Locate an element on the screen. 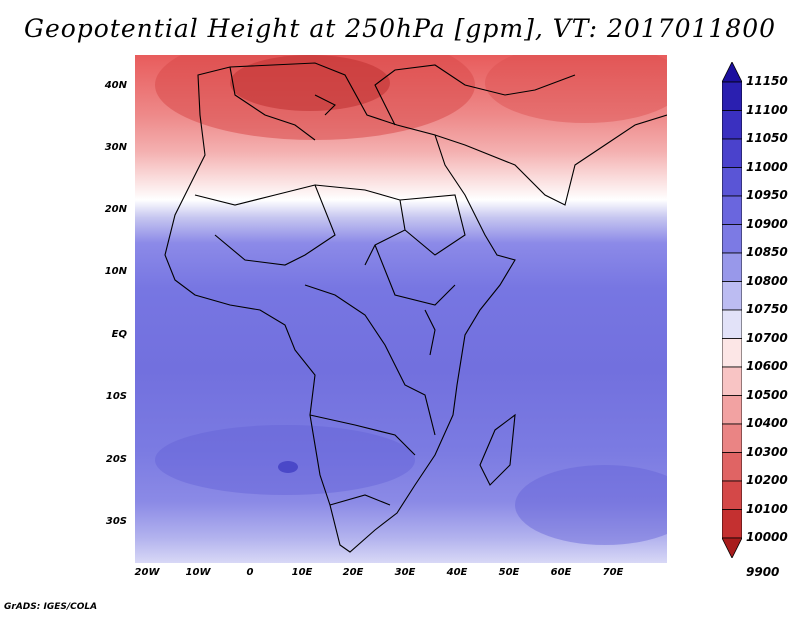  lat-label-30s: 30S is located at coordinates (116, 521).